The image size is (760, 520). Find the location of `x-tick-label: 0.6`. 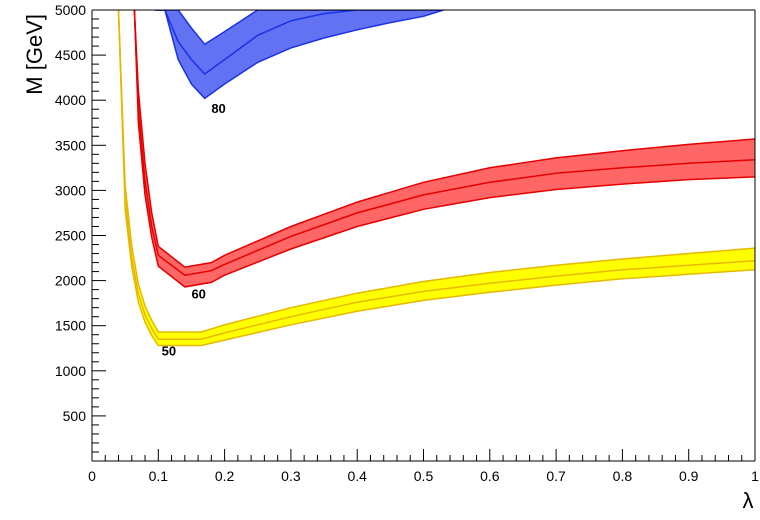

x-tick-label: 0.6 is located at coordinates (490, 476).